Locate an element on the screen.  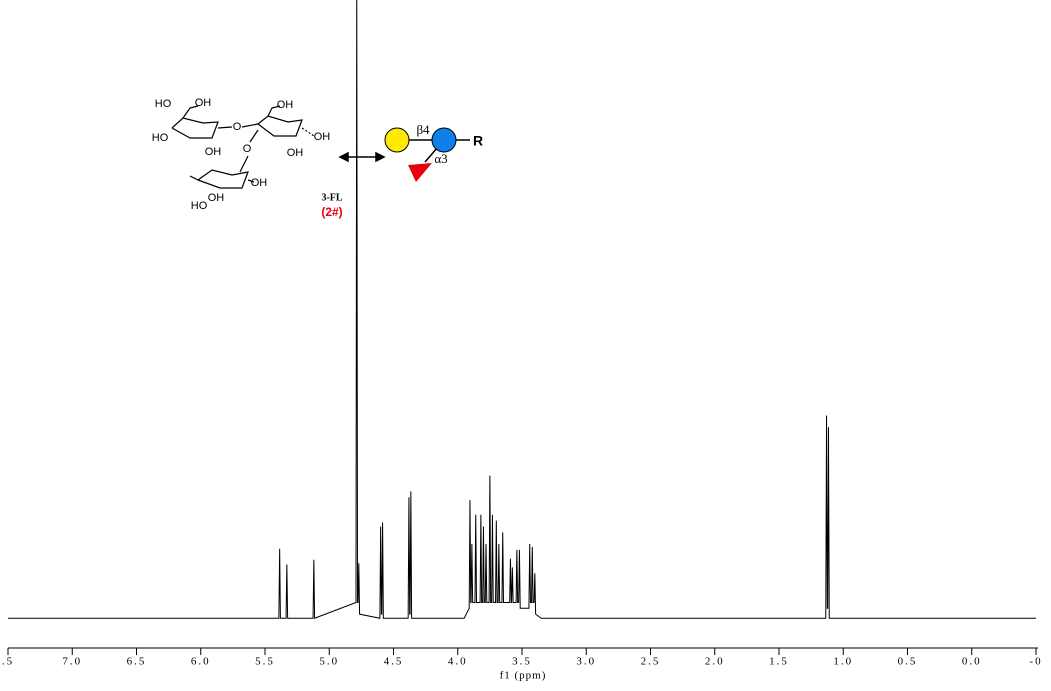
x-tick-label: 1.0 is located at coordinates (843, 662).